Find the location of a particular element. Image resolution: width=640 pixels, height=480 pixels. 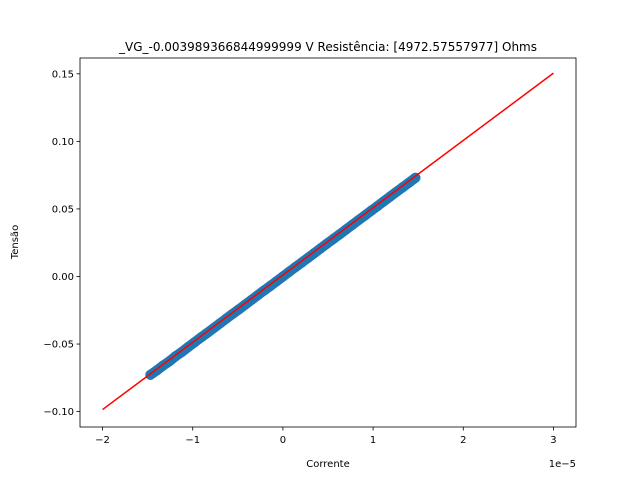

x-axis: −2 −1 0 1 2 3 is located at coordinates (326, 436).